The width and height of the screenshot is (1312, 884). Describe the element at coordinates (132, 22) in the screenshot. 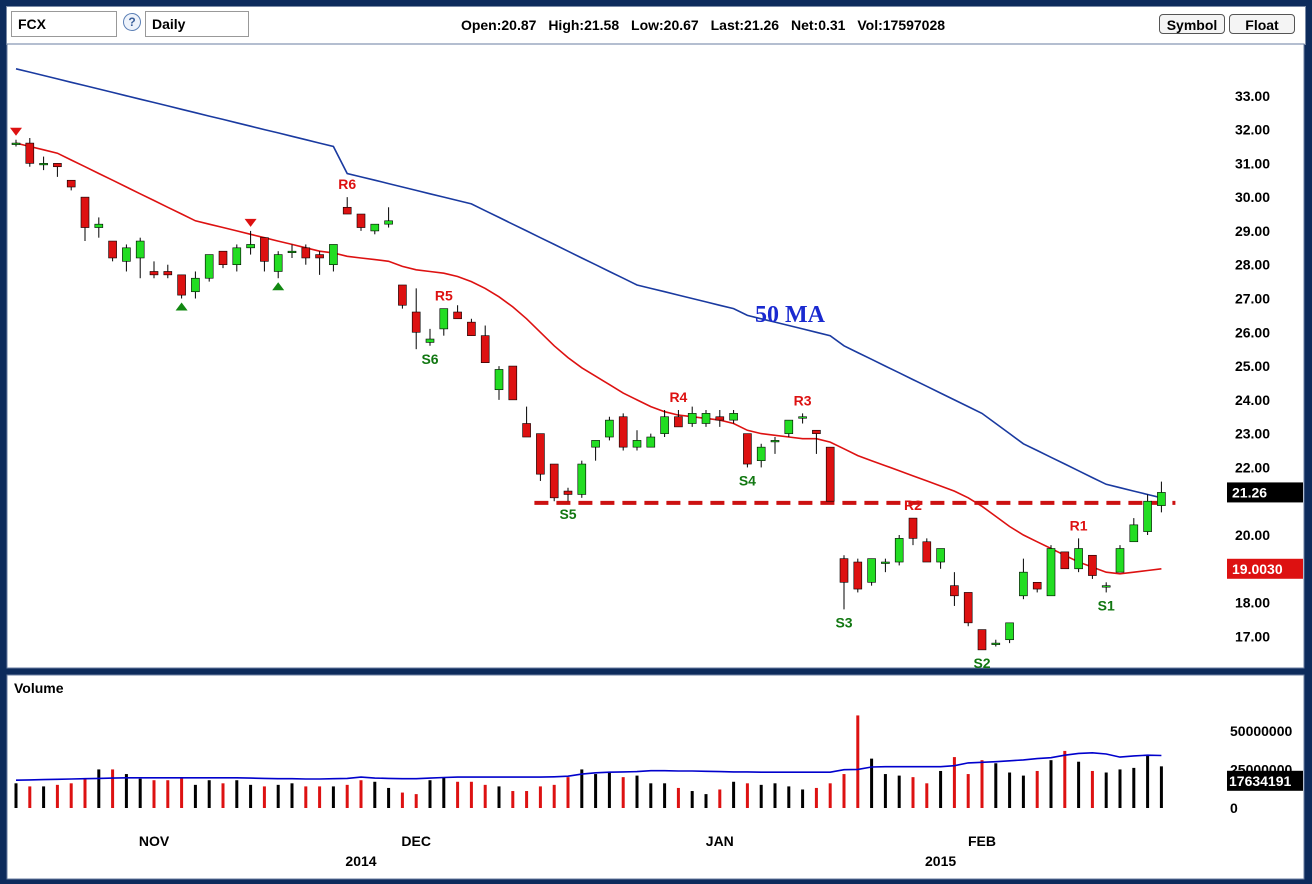

I see `help-icon: ?` at that location.